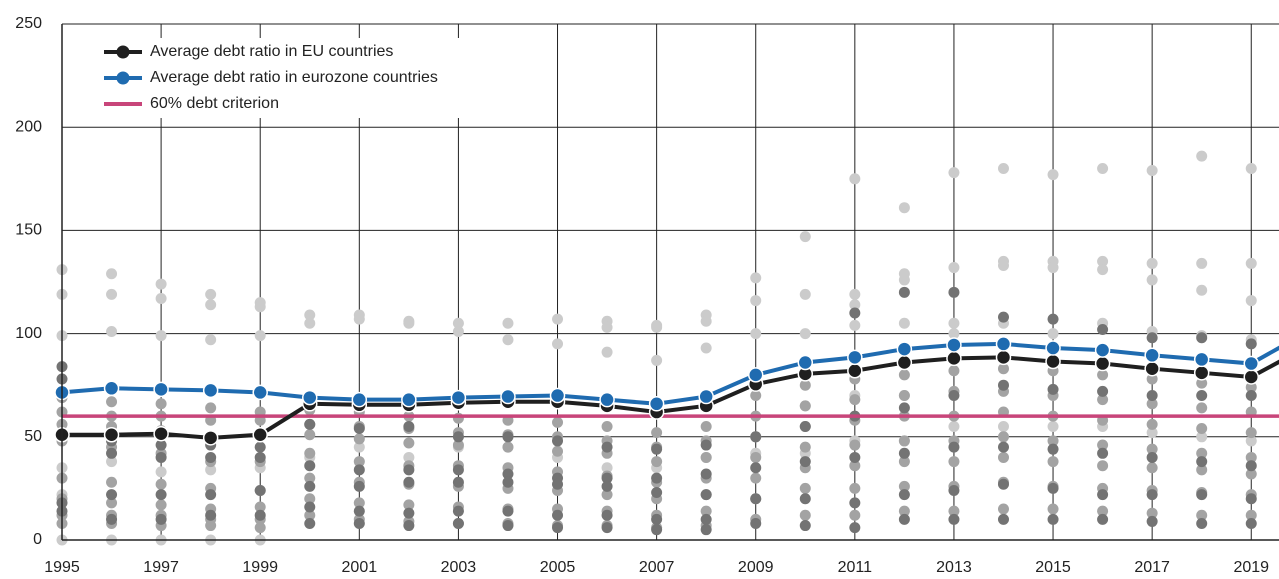  Describe the element at coordinates (271, 51) in the screenshot. I see `legend-label: Average debt ratio in EU countries` at that location.